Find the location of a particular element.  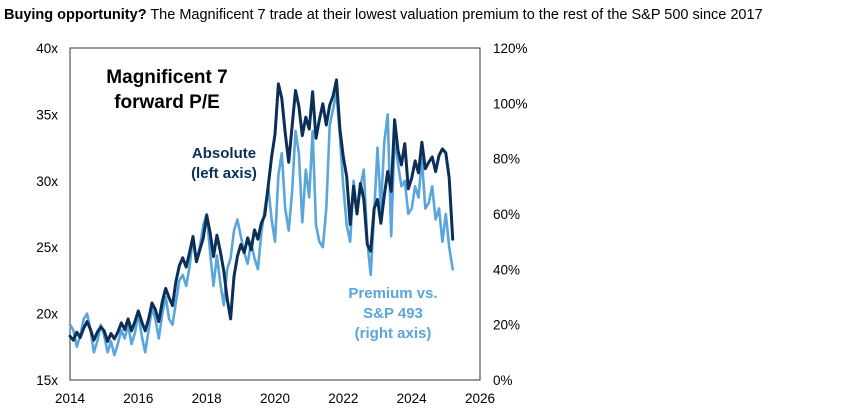

left-tick-label: 40x is located at coordinates (47, 48).